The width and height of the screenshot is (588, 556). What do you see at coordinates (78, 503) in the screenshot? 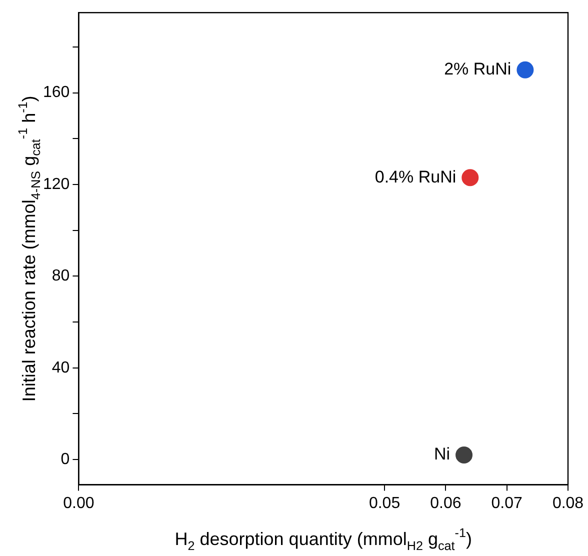
I see `x-tick-label: 0.00` at bounding box center [78, 503].